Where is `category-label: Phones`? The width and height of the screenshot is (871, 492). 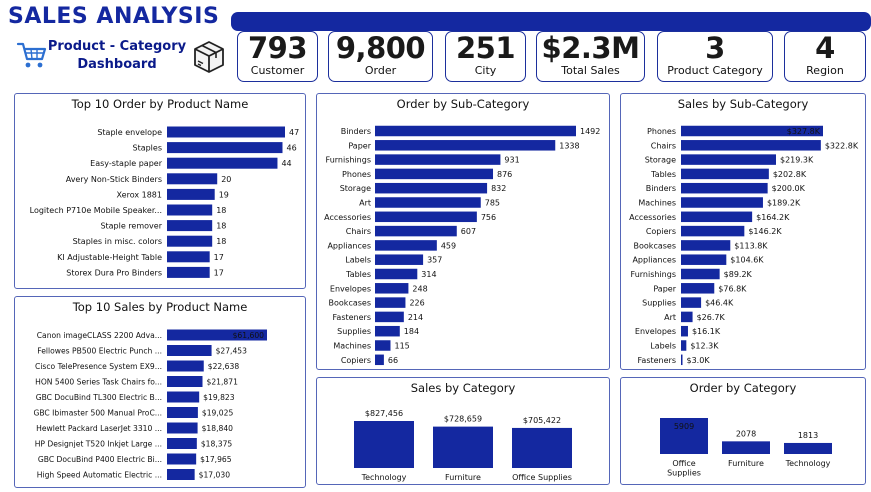 category-label: Phones is located at coordinates (356, 174).